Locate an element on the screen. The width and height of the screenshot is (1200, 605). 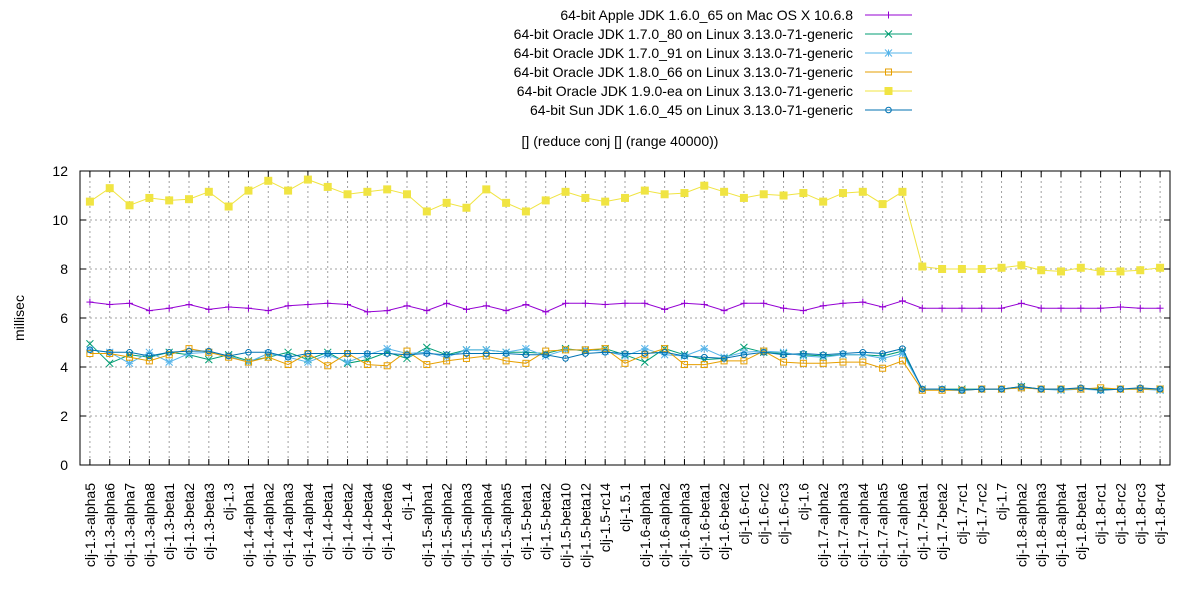
x-tick-label: clj-1.4 is located at coordinates (407, 502).